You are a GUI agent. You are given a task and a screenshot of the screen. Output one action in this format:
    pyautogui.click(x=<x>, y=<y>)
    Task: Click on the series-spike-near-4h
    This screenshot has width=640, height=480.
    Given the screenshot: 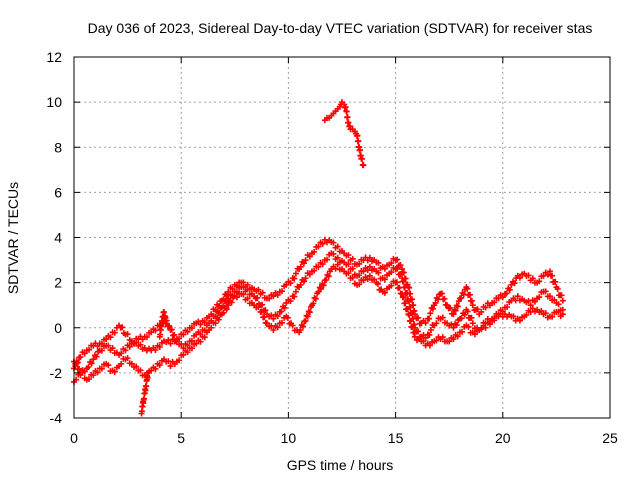 What is the action you would take?
    pyautogui.click(x=163, y=324)
    